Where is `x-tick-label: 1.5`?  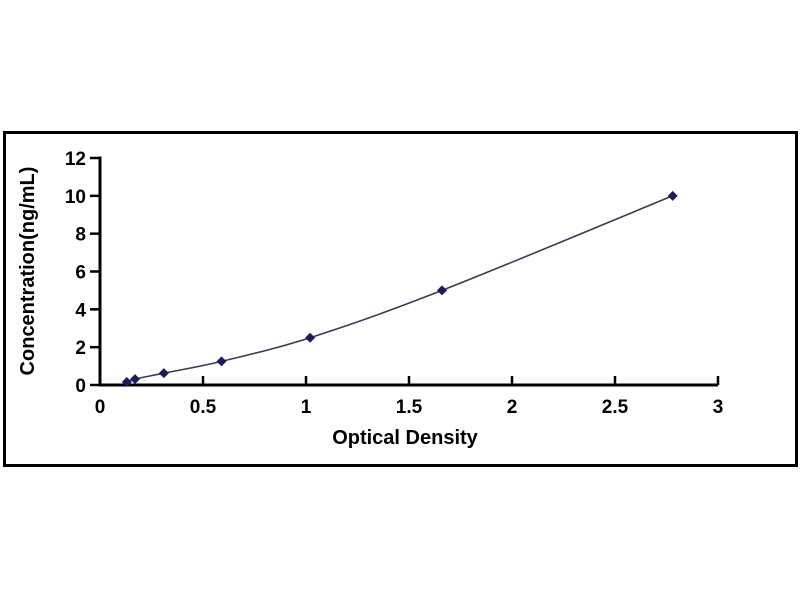
x-tick-label: 1.5 is located at coordinates (409, 407).